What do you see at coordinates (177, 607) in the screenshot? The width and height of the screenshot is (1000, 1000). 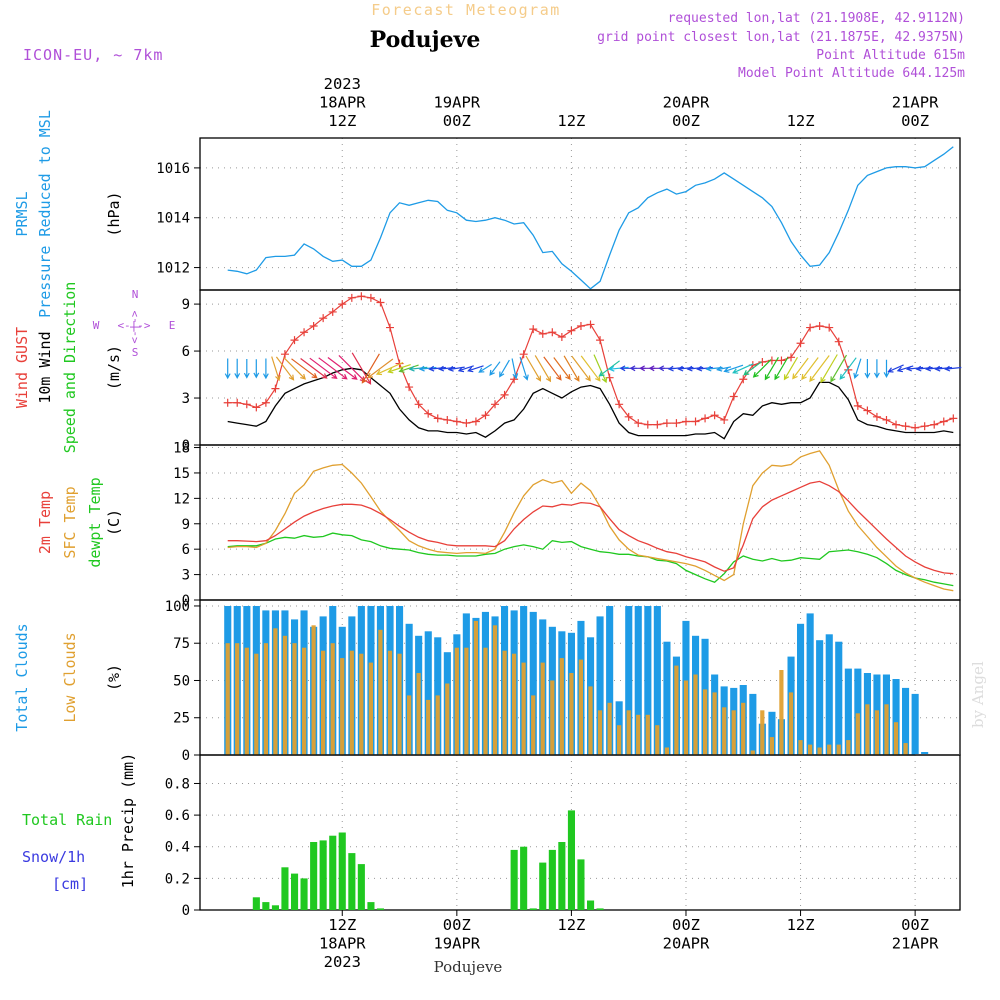 I see `y-tick-label: 100` at bounding box center [177, 607].